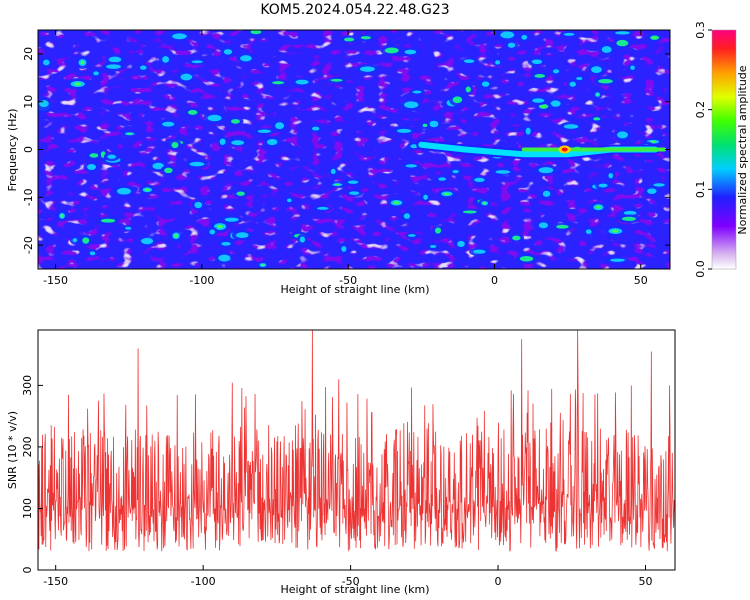 The height and width of the screenshot is (600, 750). What do you see at coordinates (27, 446) in the screenshot?
I see `snr-ytick-label: 200` at bounding box center [27, 446].